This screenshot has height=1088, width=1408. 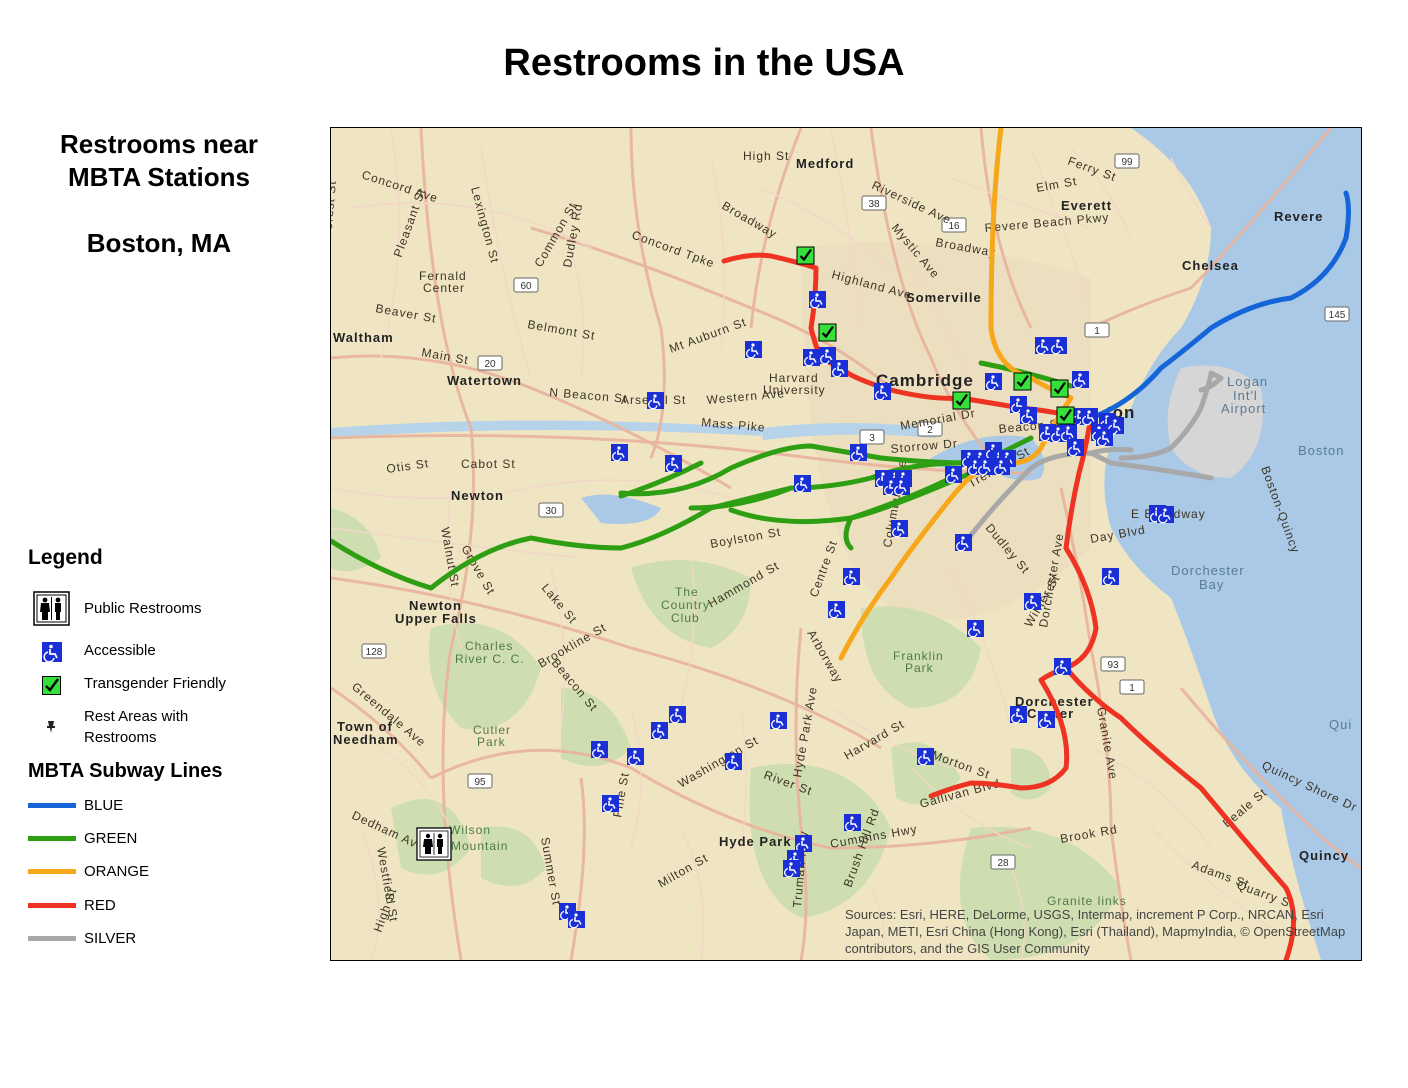 I want to click on svg-text: 128, so click(x=374, y=652).